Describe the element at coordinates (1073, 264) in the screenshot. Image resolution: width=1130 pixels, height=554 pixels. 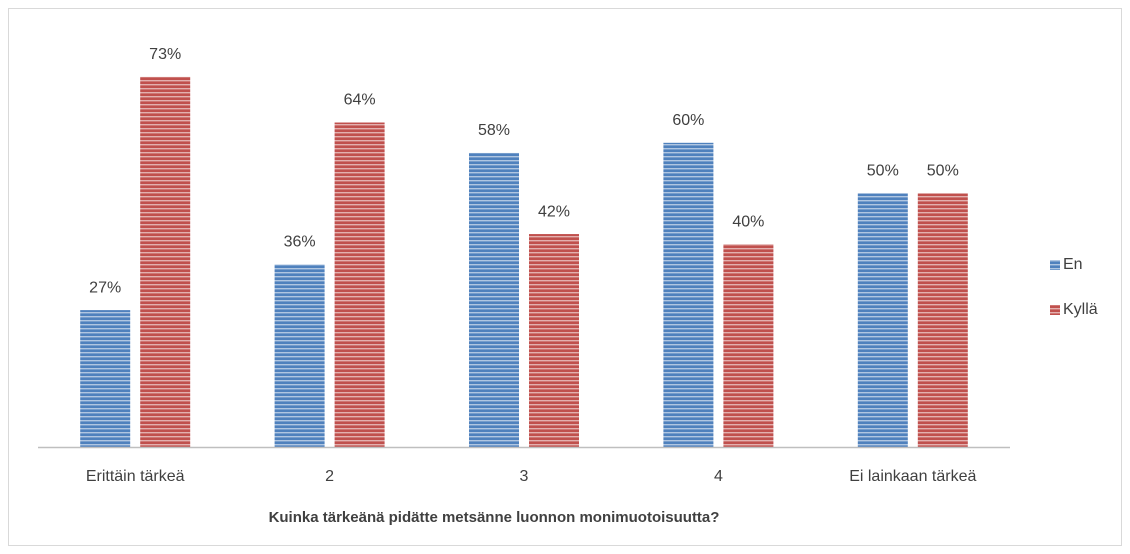
I see `legend-label: En` at that location.